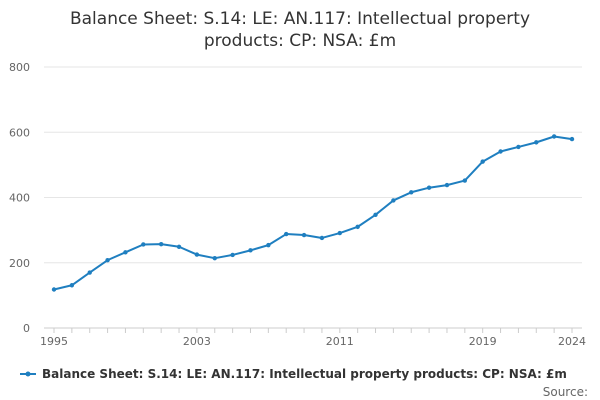 This screenshot has width=600, height=400. I want to click on source-label: Source:, so click(565, 392).